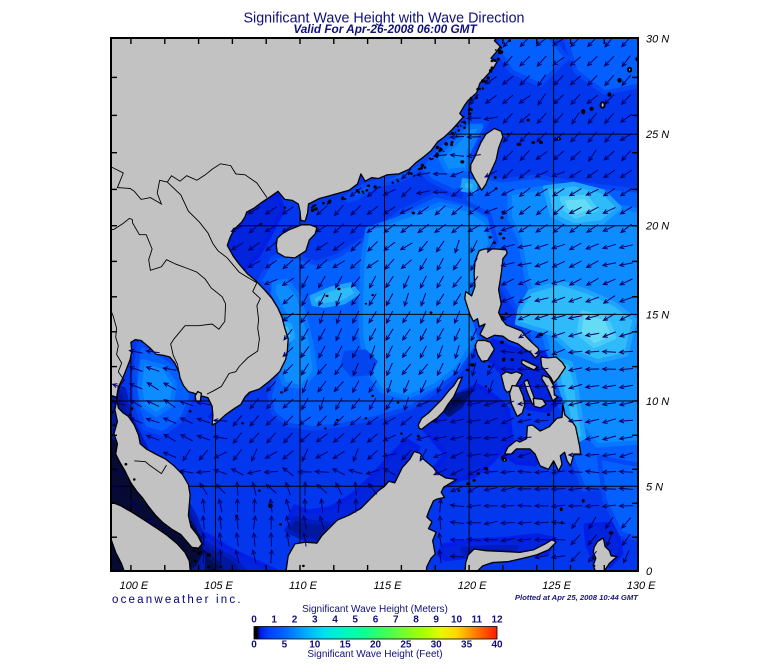  What do you see at coordinates (375, 609) in the screenshot?
I see `svg-text:Significant Wave Height (Meter: Significant Wave Height (Meters)` at bounding box center [375, 609].